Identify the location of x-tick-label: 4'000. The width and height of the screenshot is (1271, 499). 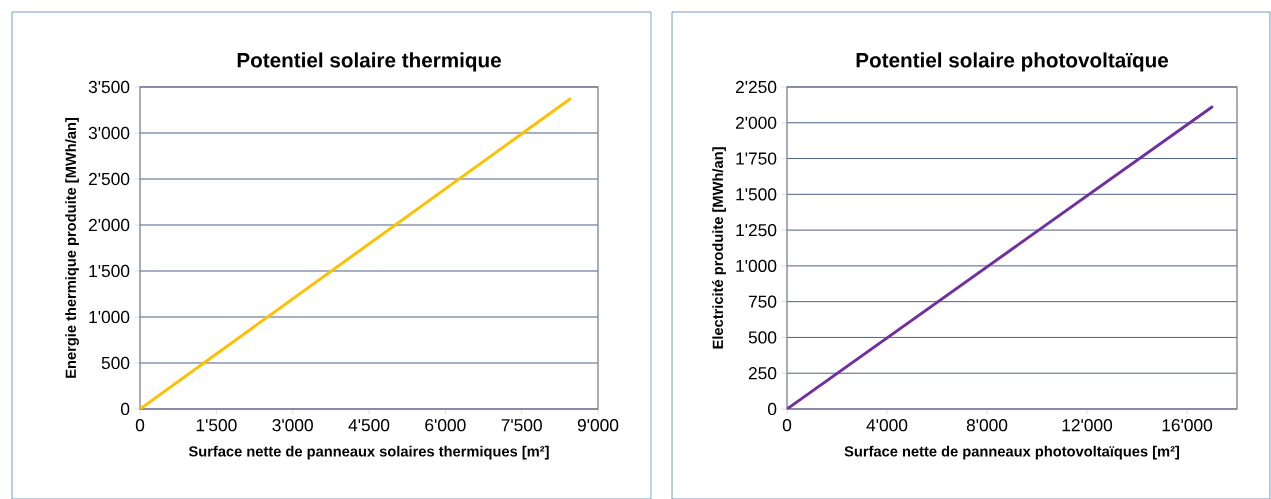
(887, 425).